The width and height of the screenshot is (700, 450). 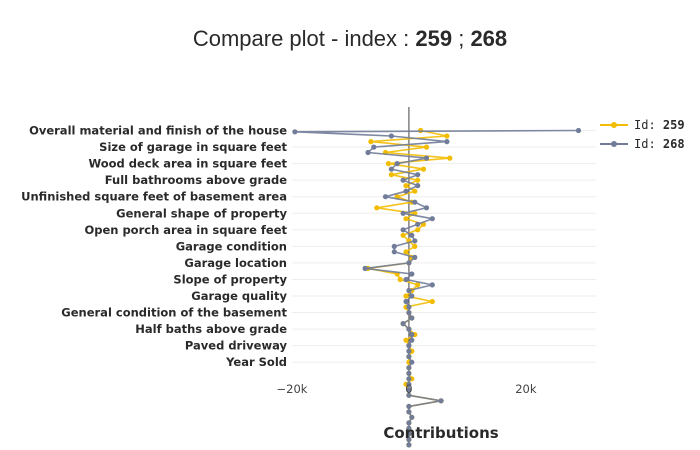 What do you see at coordinates (659, 144) in the screenshot?
I see `legend-label: Id: 268` at bounding box center [659, 144].